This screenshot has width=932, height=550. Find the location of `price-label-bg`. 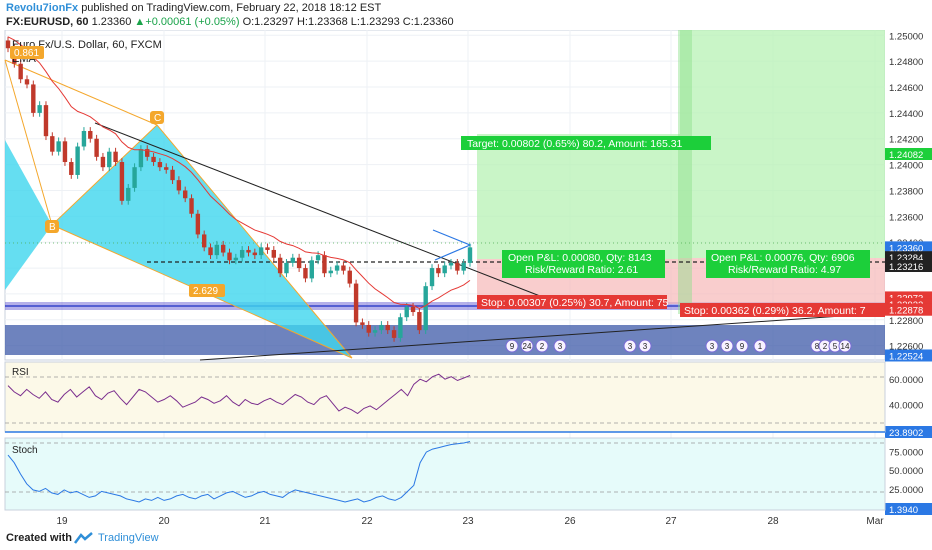

price-label-bg is located at coordinates (908, 265).